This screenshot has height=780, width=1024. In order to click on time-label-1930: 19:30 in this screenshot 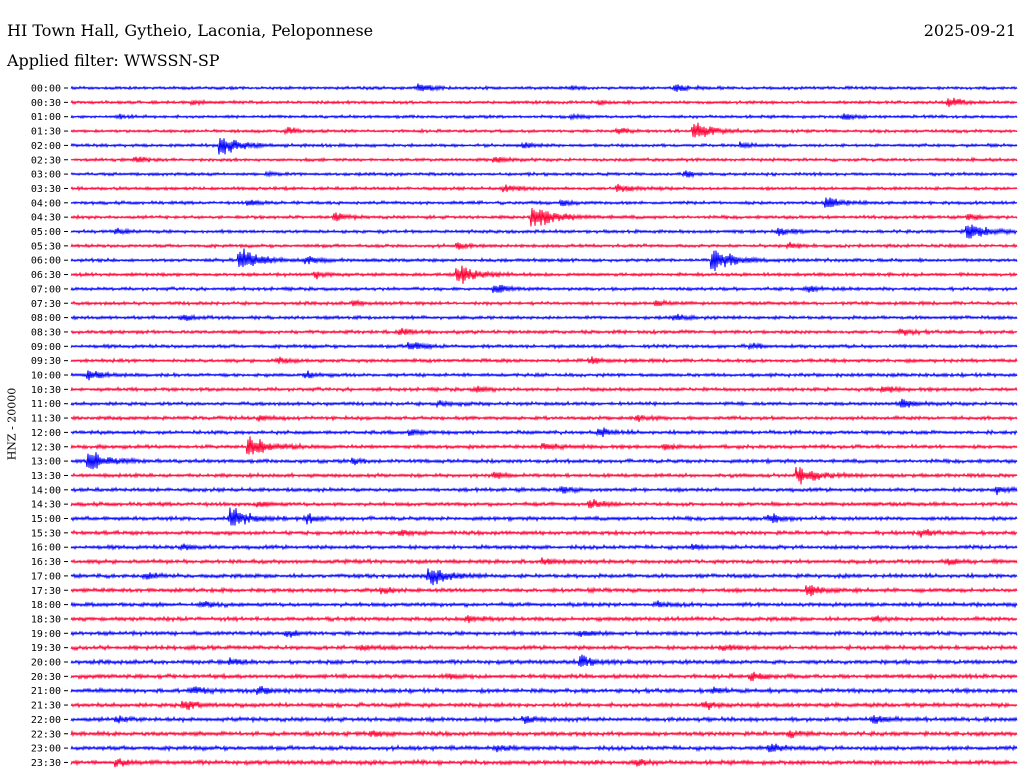, I will do `click(46, 648)`.